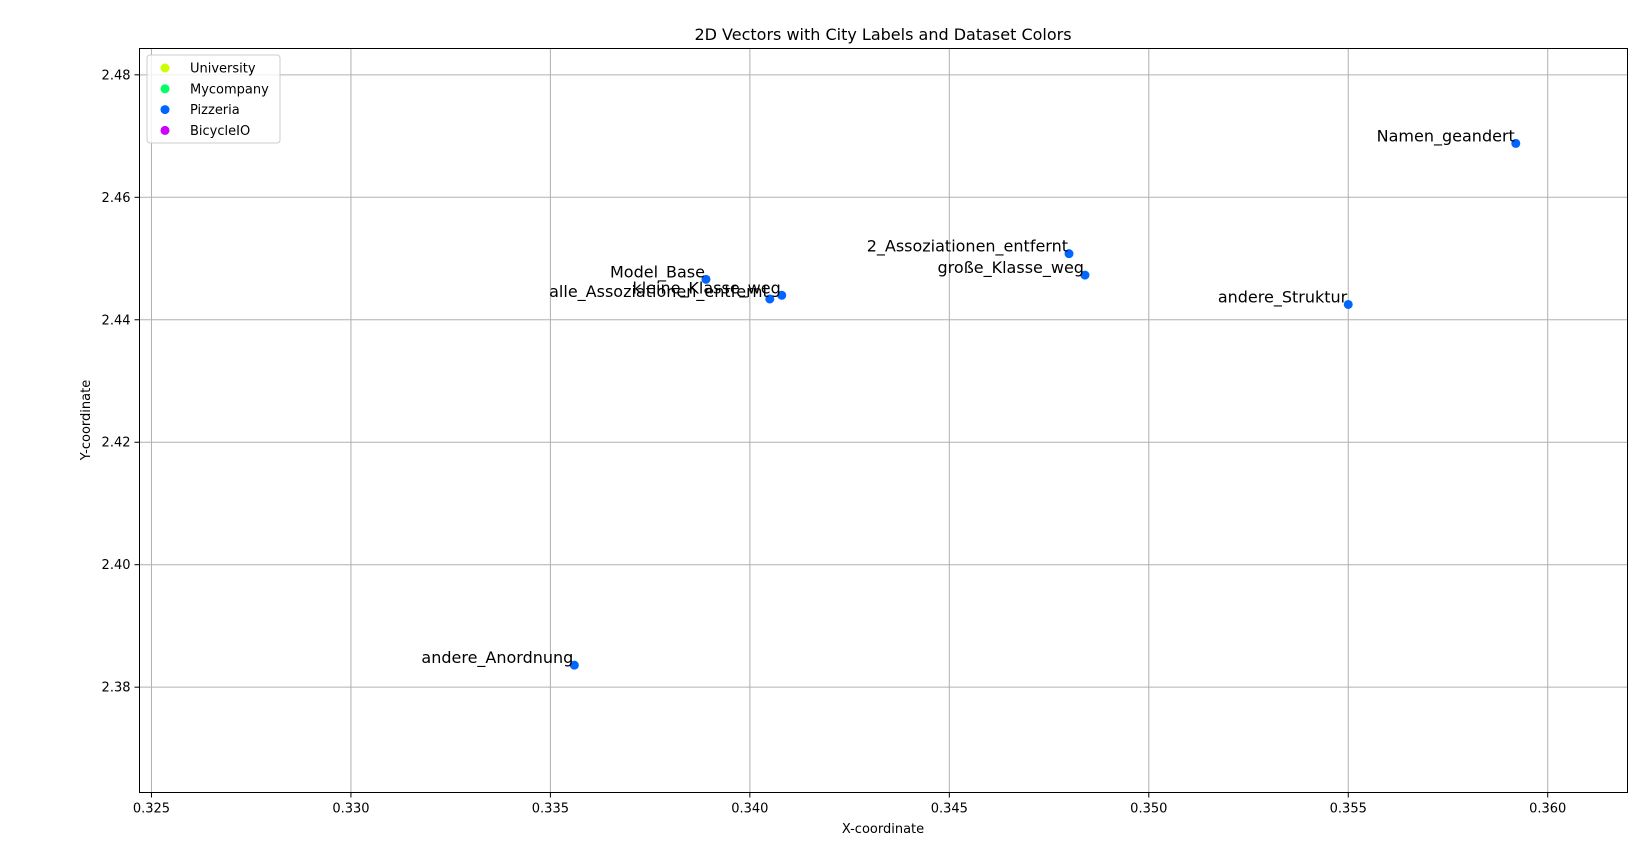 The width and height of the screenshot is (1634, 860). Describe the element at coordinates (497, 658) in the screenshot. I see `point-label: andere_Anordnung` at that location.